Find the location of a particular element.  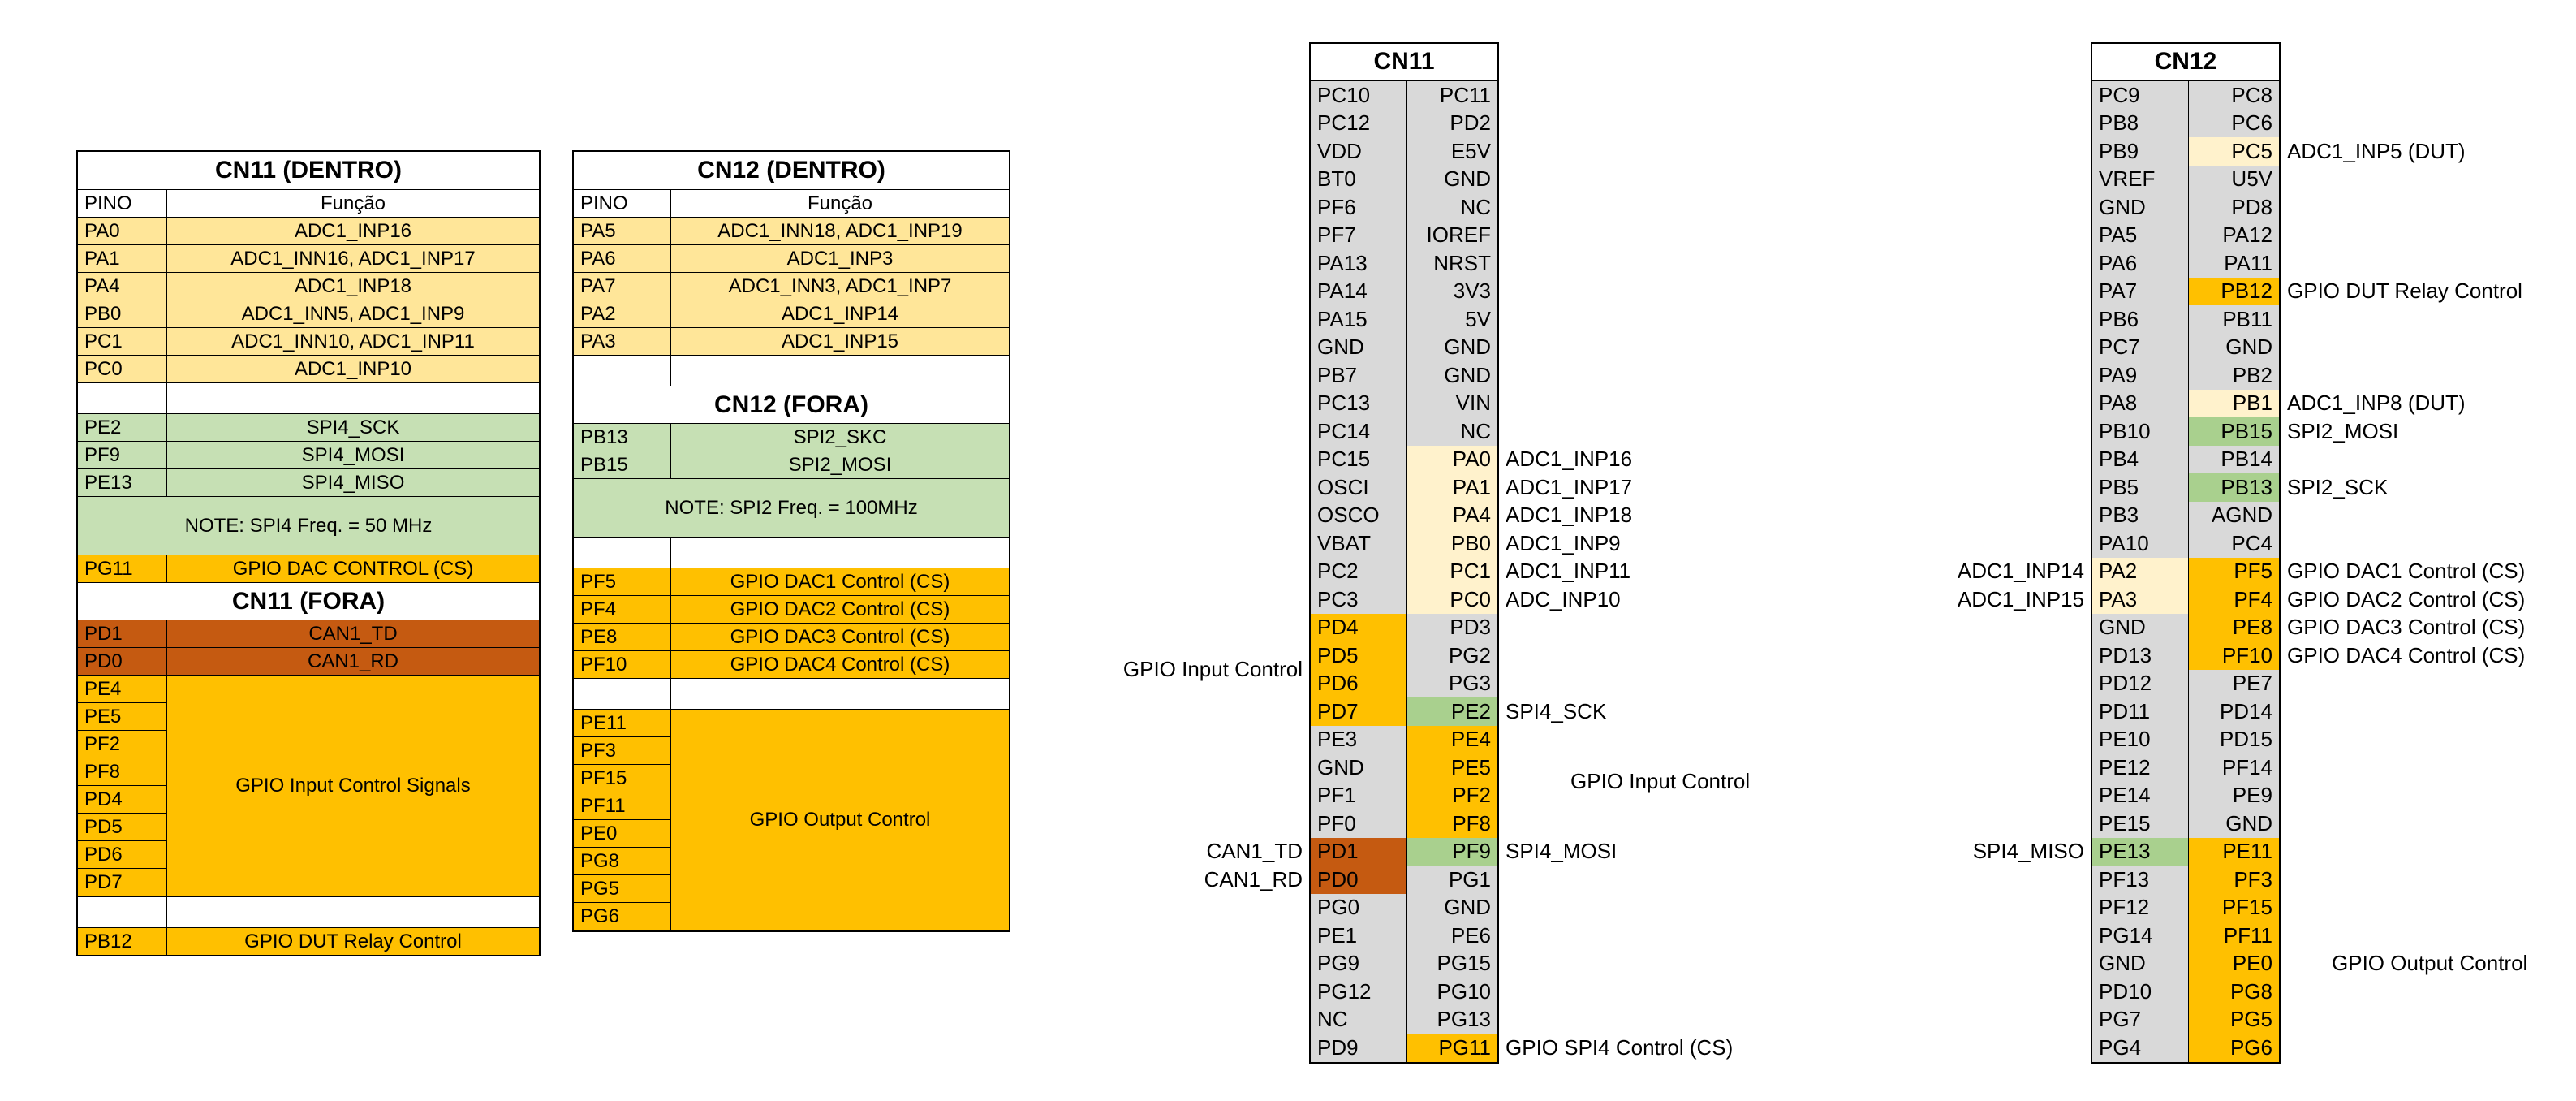

pin-cell: PD4 is located at coordinates (122, 800).